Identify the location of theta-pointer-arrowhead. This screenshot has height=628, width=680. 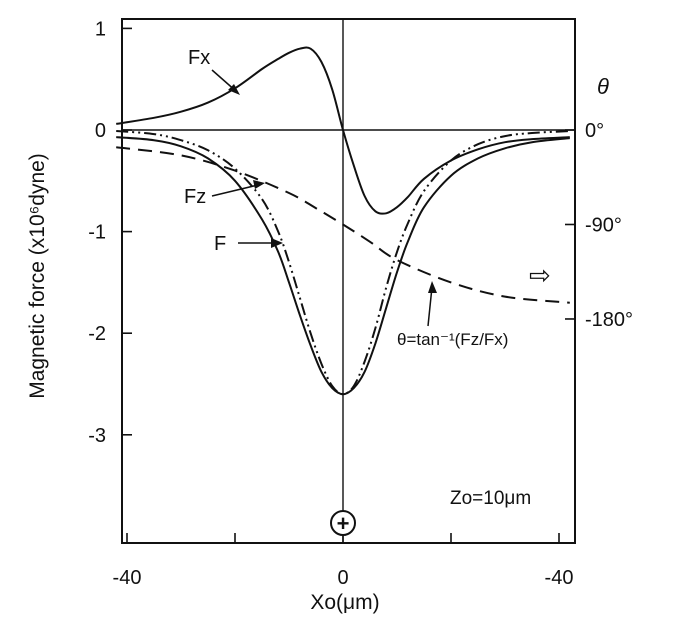
(432, 287).